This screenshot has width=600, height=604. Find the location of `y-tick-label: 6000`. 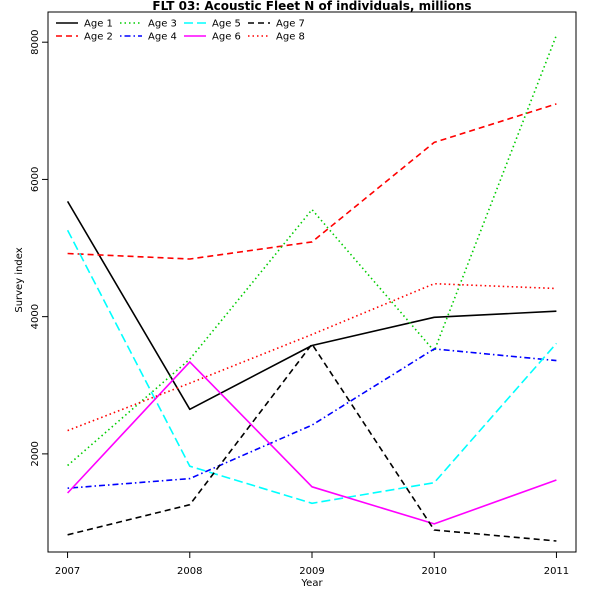

y-tick-label: 6000 is located at coordinates (35, 179).